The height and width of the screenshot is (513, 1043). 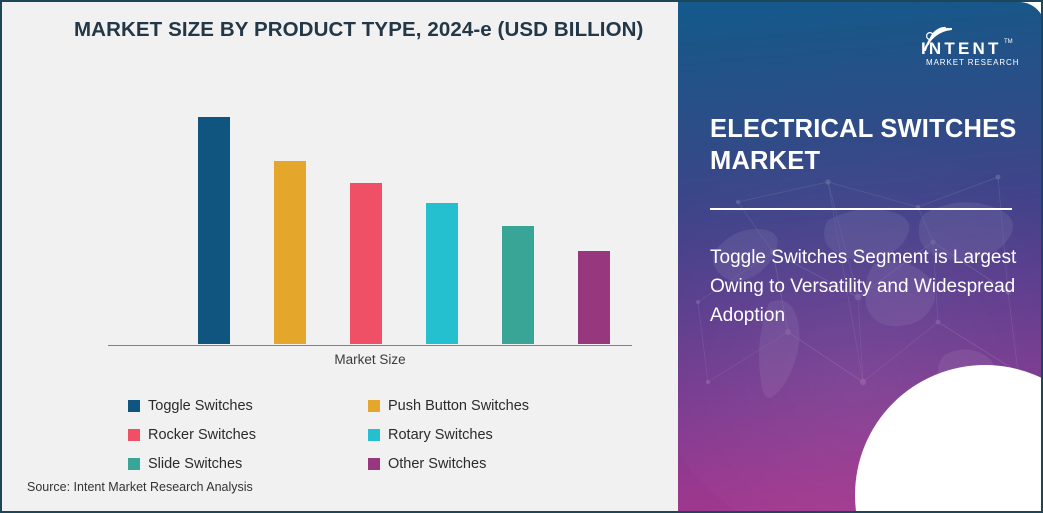 I want to click on x-axis-label: Market Size, so click(x=370, y=359).